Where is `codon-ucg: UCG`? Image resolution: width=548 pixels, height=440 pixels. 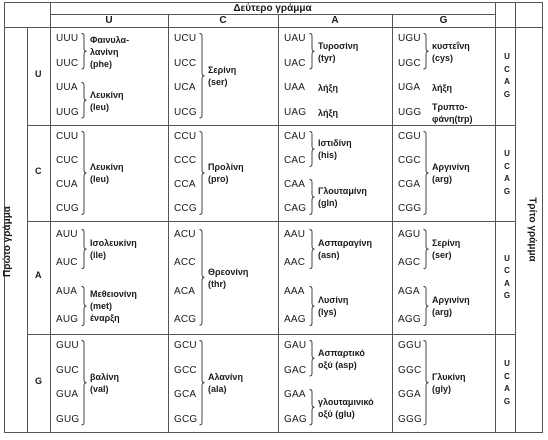 codon-ucg: UCG is located at coordinates (185, 112).